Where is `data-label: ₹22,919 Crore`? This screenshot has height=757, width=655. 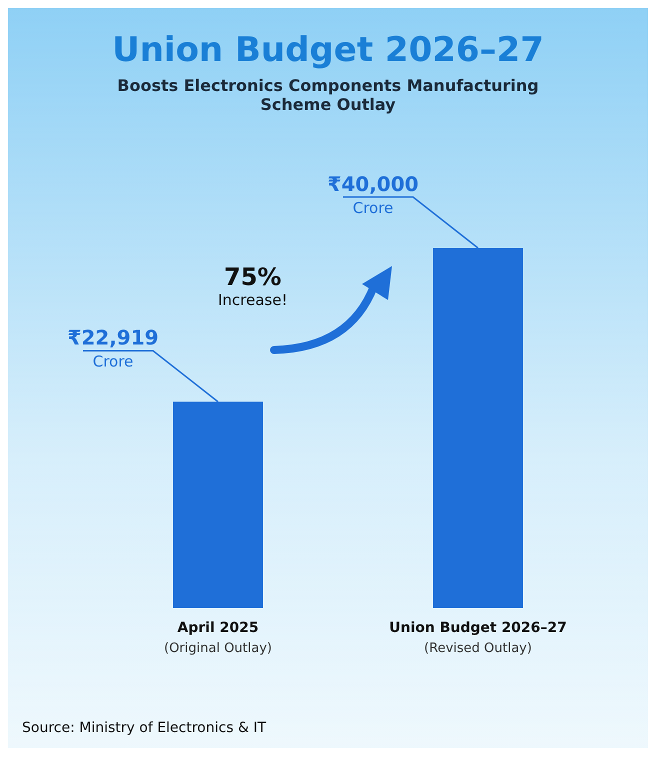
data-label: ₹22,919 Crore is located at coordinates (113, 348).